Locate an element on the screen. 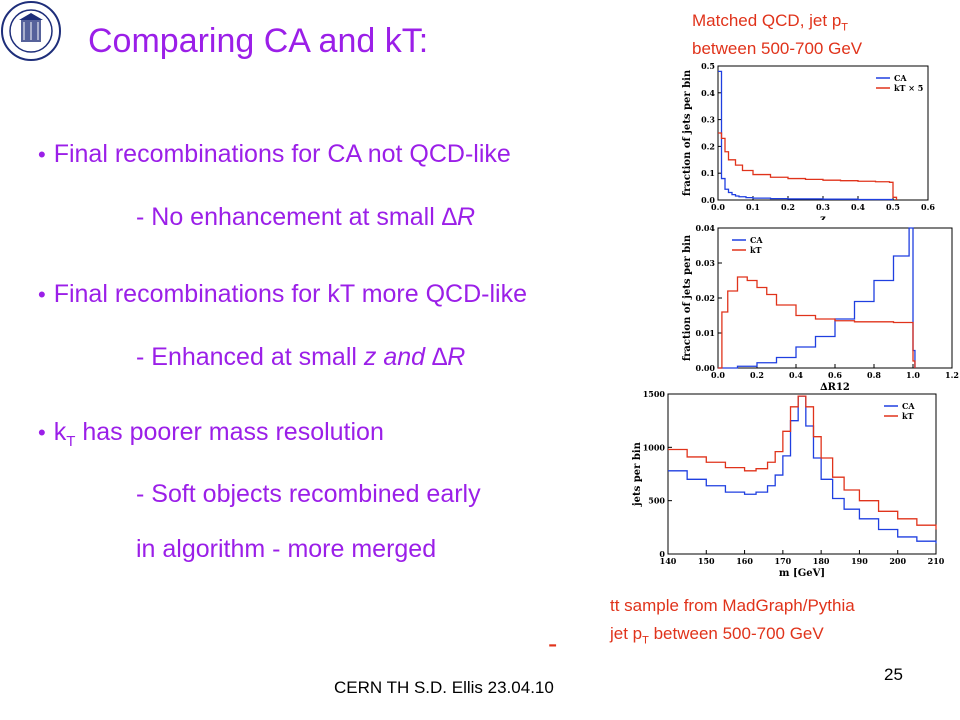 The width and height of the screenshot is (960, 720). dr-xtick-label: 0.6 is located at coordinates (835, 375).